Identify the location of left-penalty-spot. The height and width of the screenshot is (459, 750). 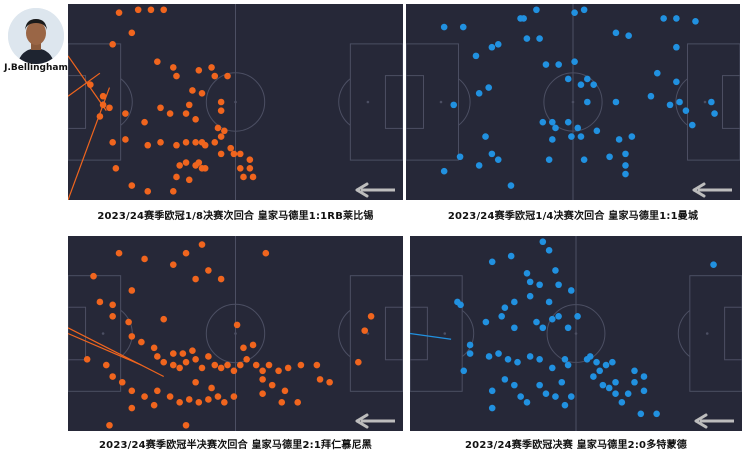
(103, 333).